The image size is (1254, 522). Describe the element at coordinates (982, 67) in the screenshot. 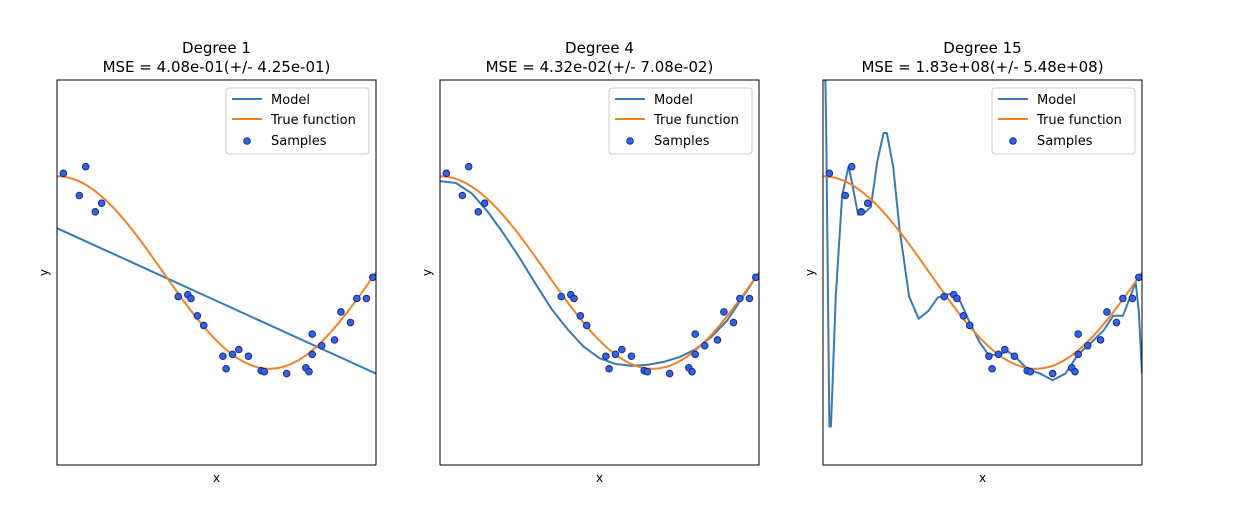

I see `subplot-title-line2: MSE = 1.83e+08(+/- 5.48e+08)` at that location.